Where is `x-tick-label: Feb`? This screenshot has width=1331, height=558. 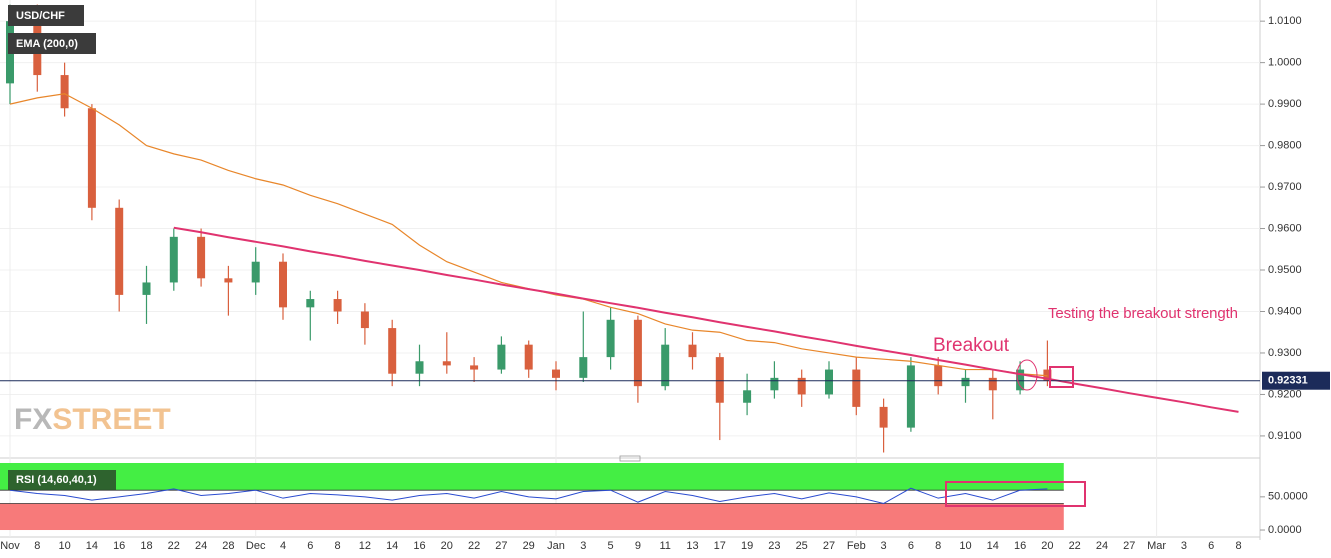
x-tick-label: Feb is located at coordinates (856, 546).